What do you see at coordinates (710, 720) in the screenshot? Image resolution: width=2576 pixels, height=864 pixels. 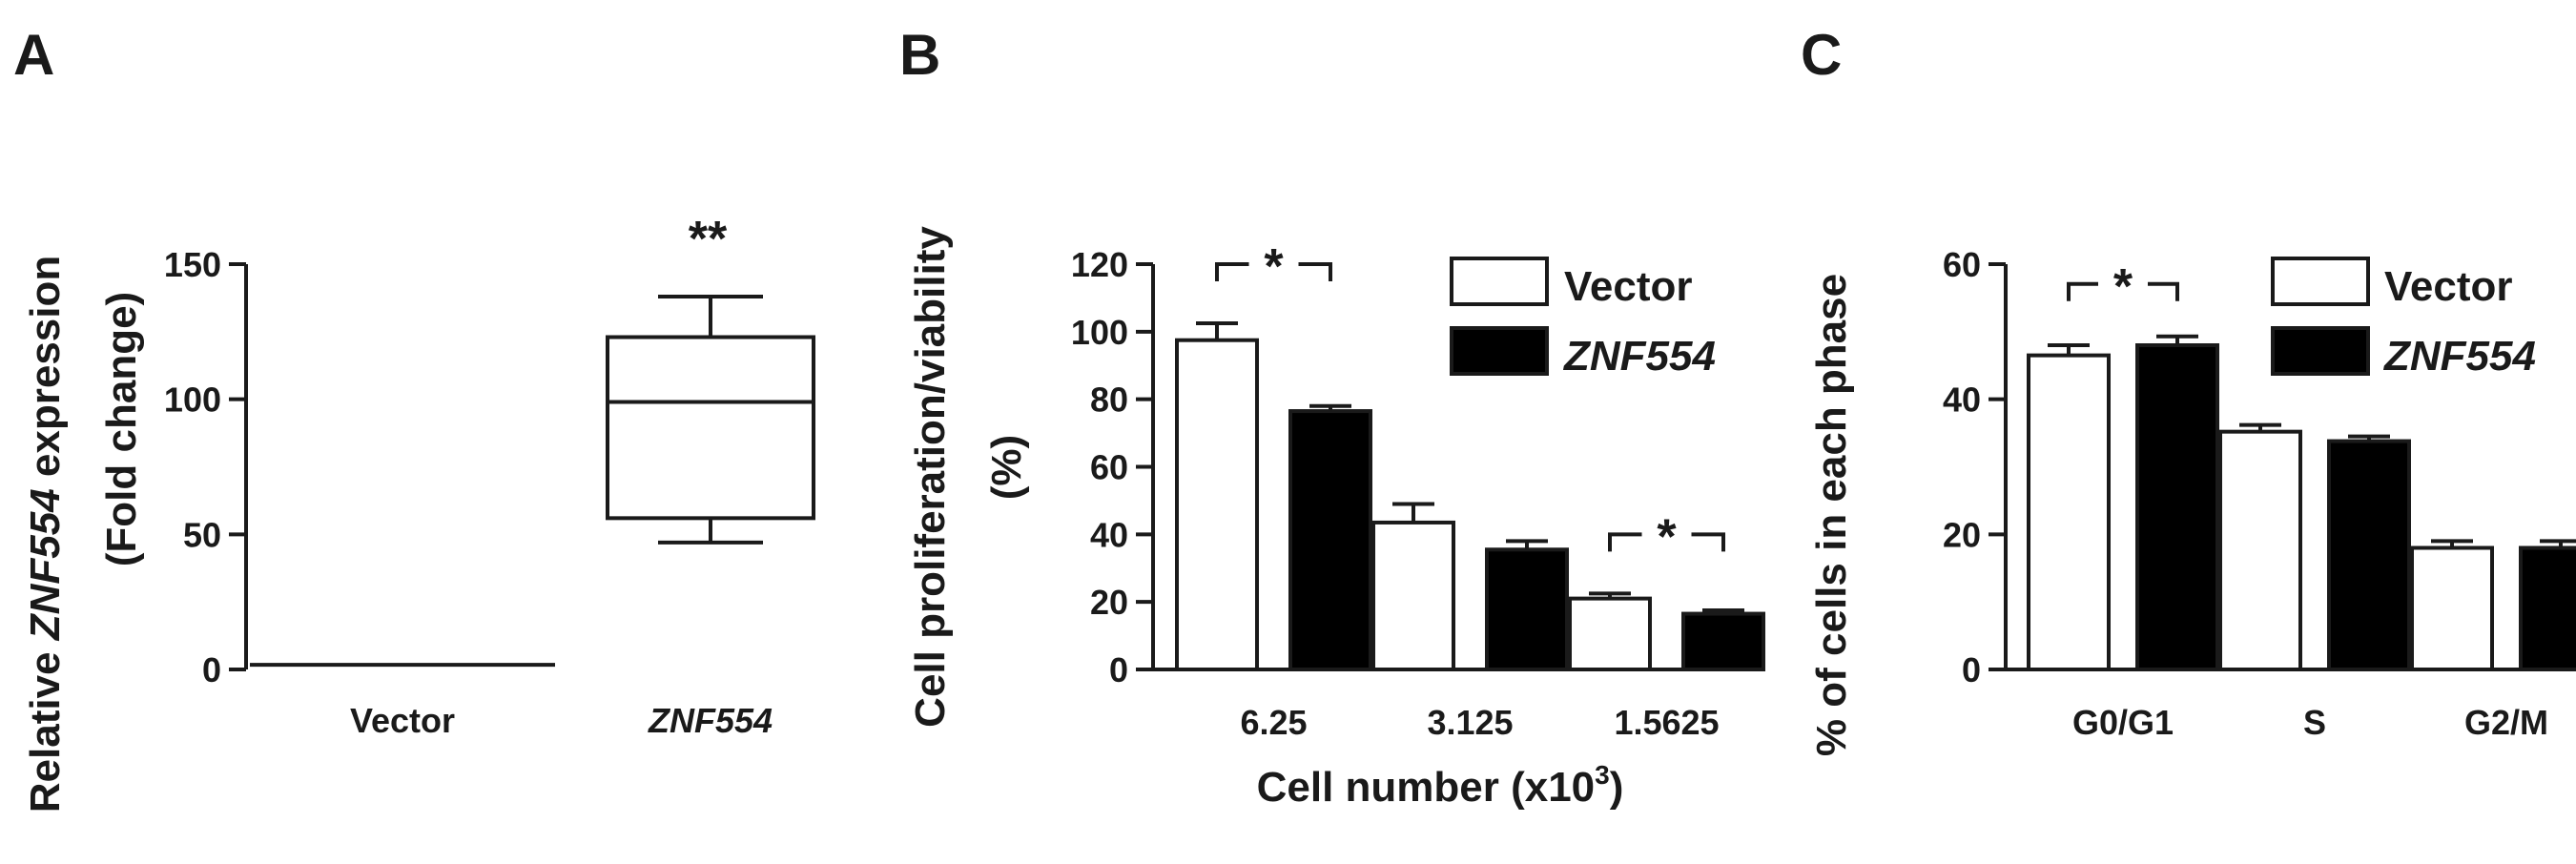 I see `panel-a-x-label-znf554: ZNF554` at bounding box center [710, 720].